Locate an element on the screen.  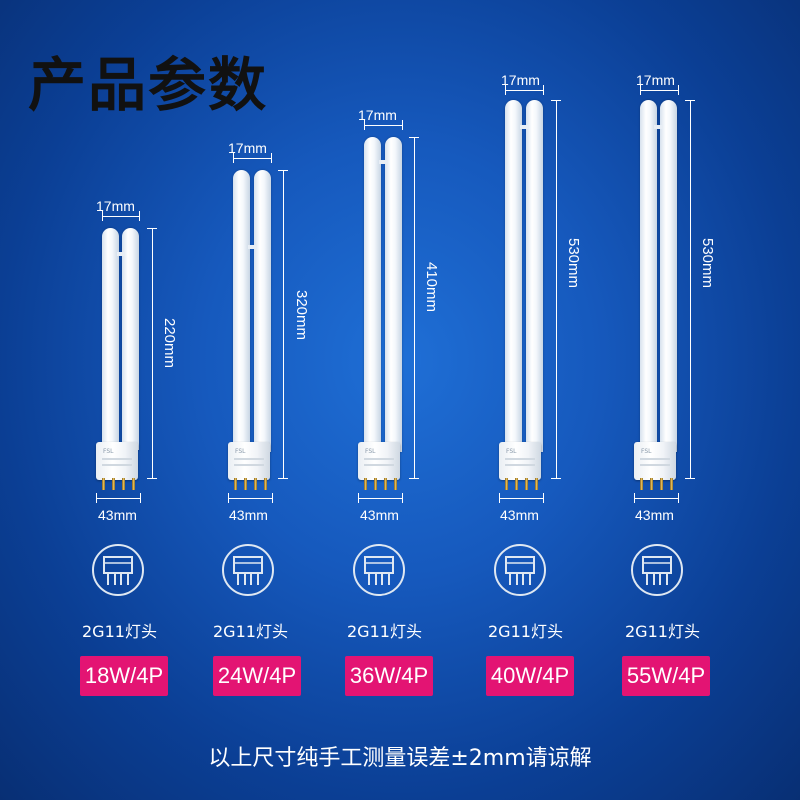
spec-badge: 24W/4P is located at coordinates (257, 676).